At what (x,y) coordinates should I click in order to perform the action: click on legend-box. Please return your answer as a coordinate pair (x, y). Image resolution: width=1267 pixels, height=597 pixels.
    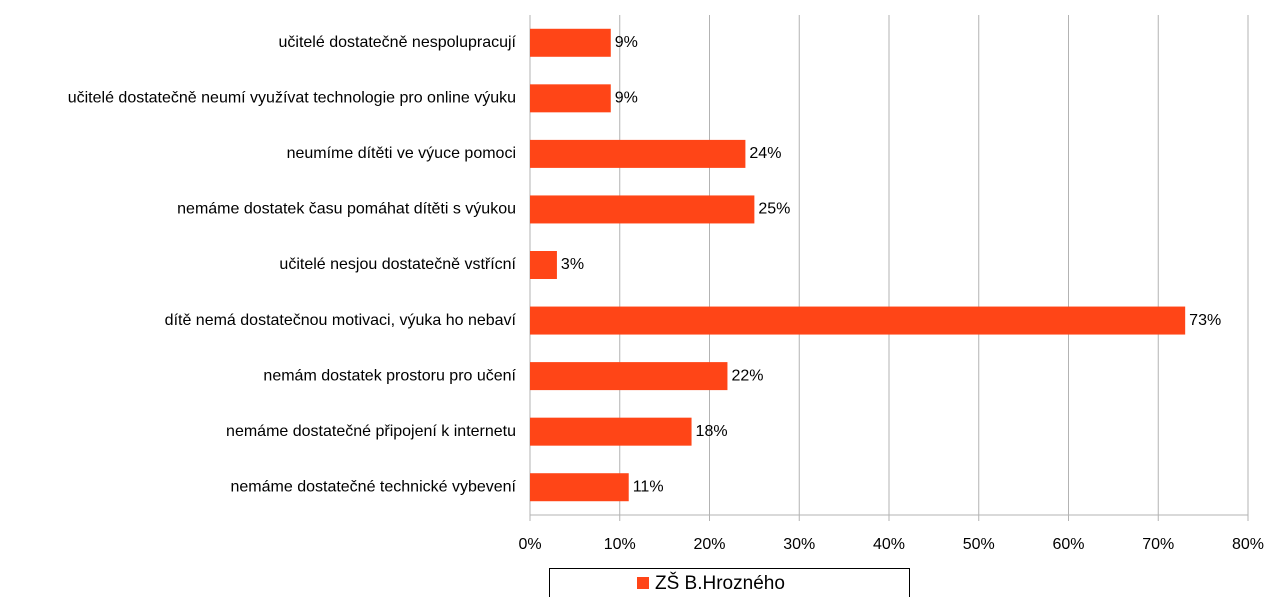
    Looking at the image, I should click on (729, 582).